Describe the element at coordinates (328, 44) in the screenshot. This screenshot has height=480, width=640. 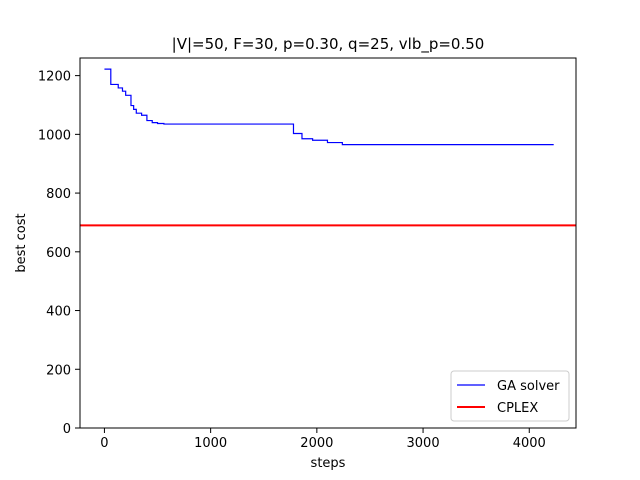
I see `chart-title: |V|=50, F=30, p=0.30, q=25, vlb_p=0.50` at that location.